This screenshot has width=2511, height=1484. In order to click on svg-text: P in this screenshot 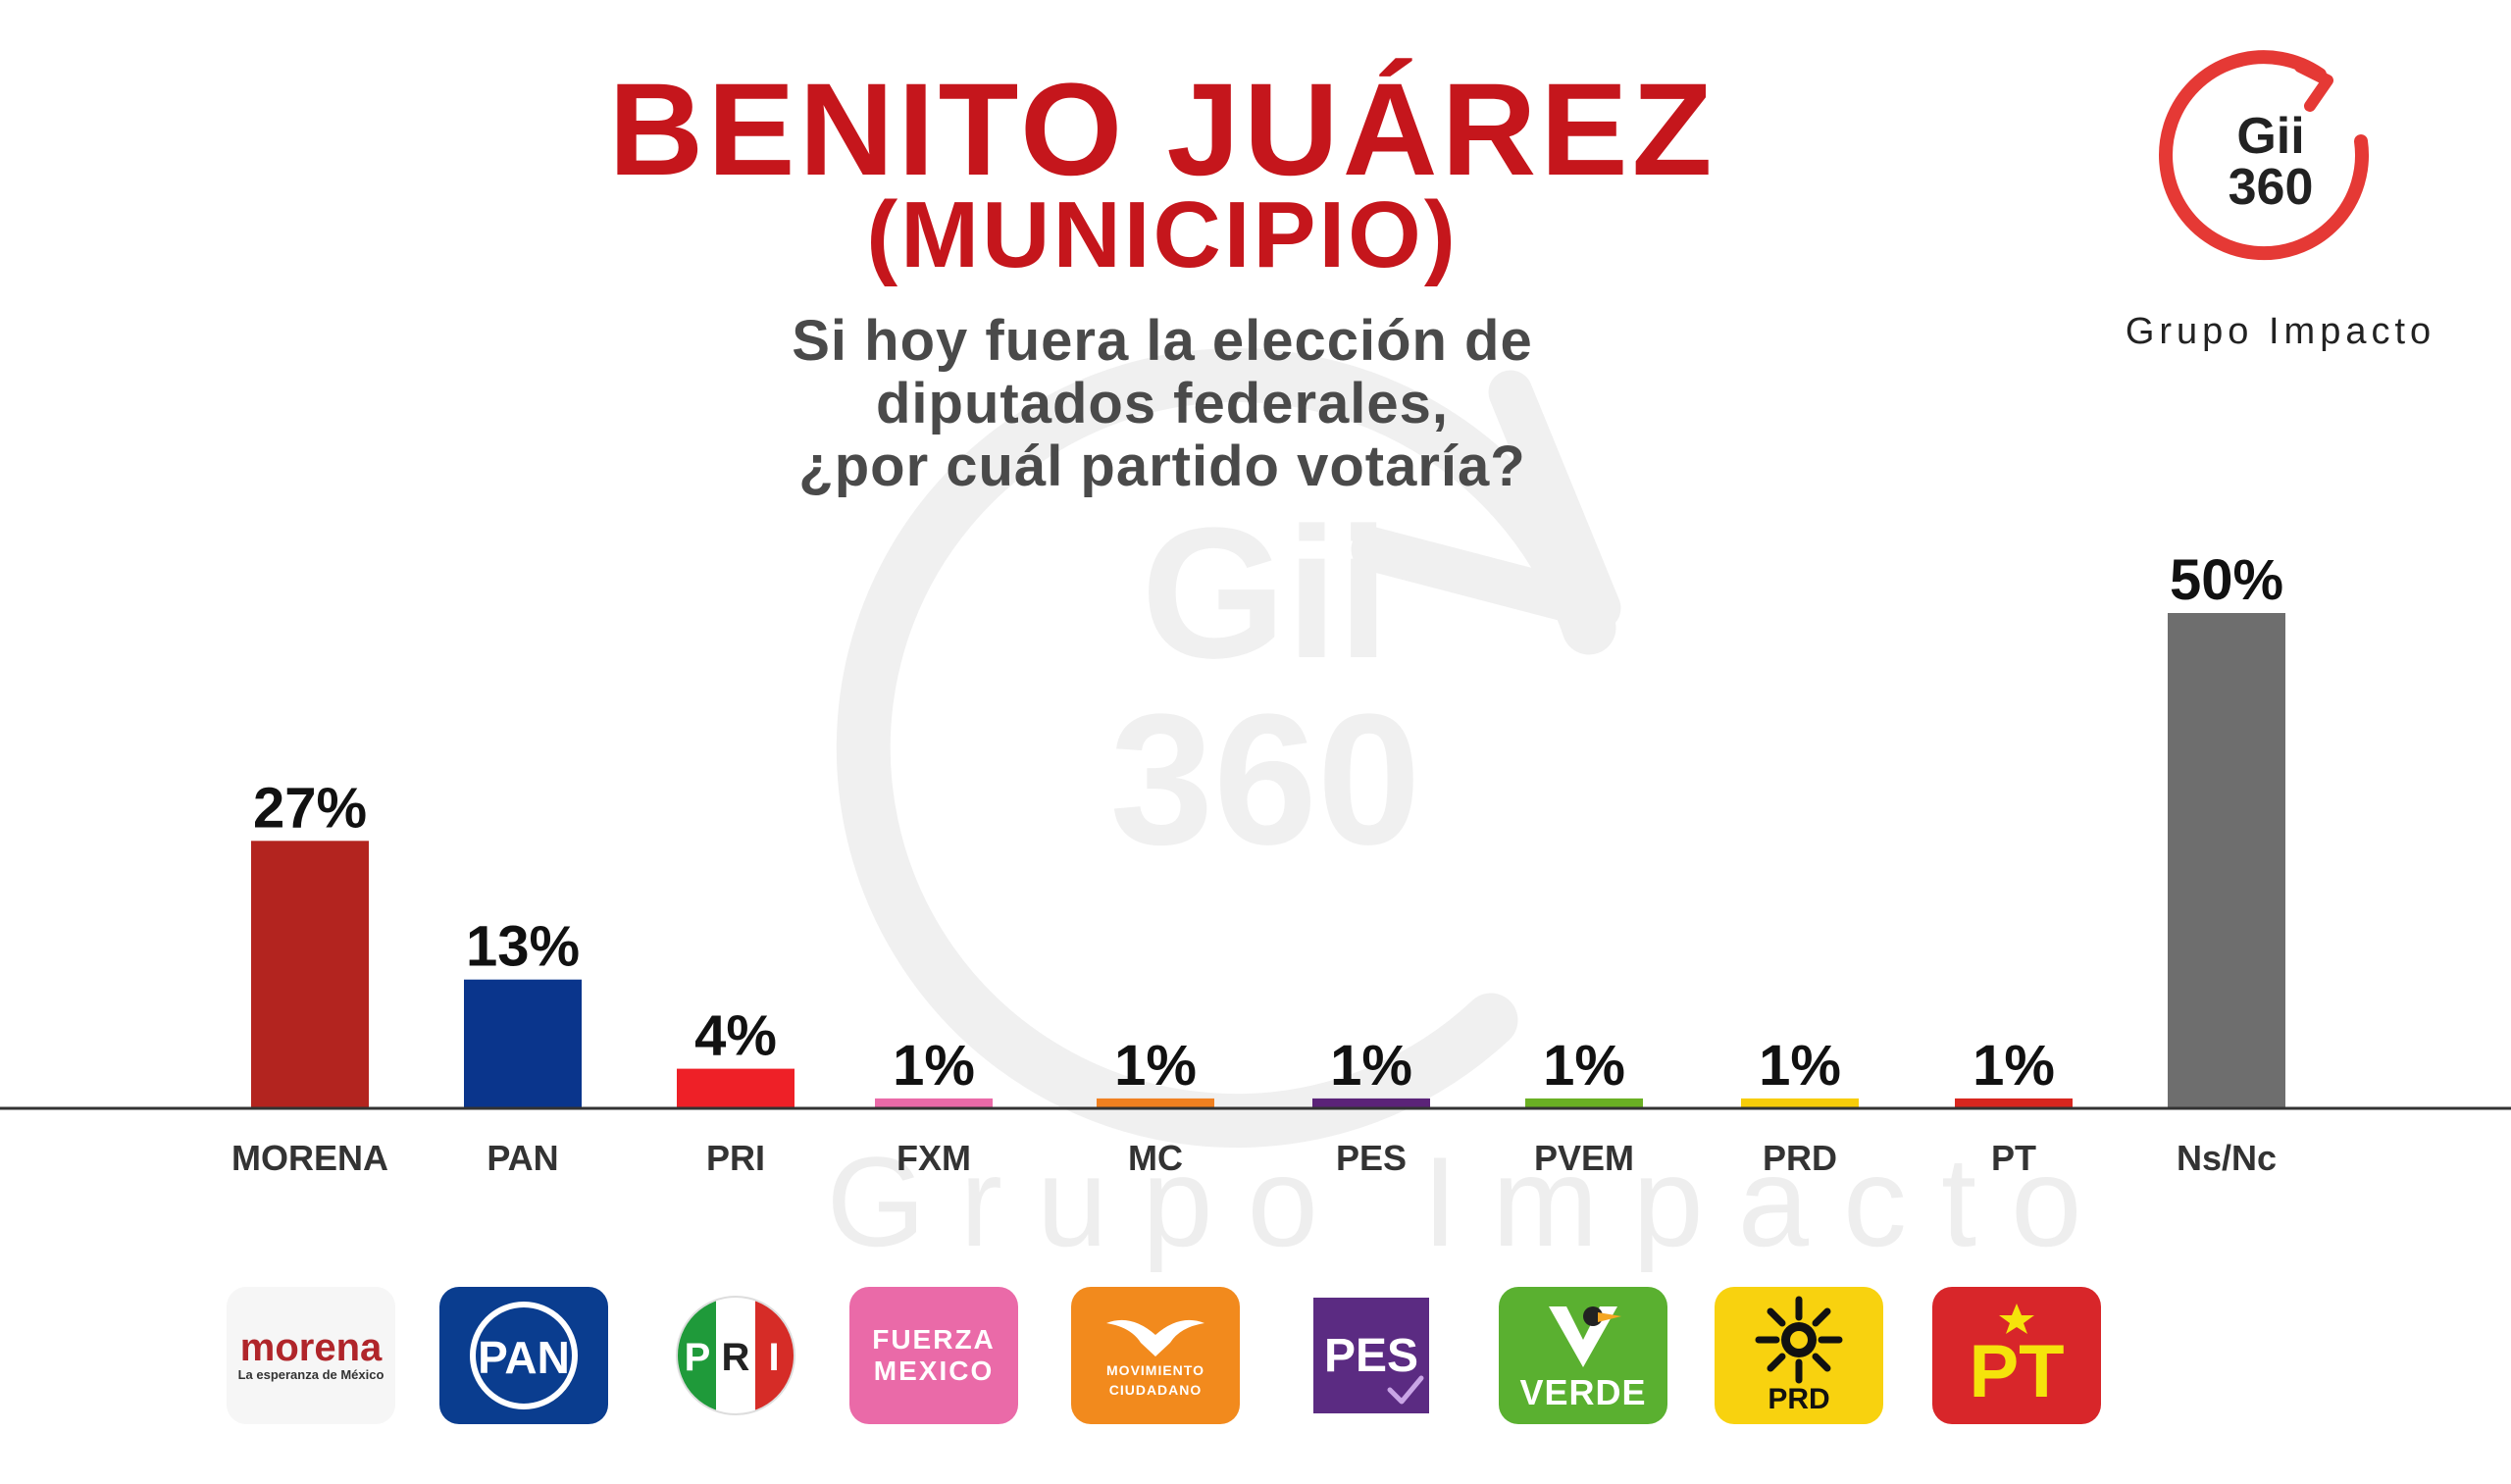, I will do `click(698, 1358)`.